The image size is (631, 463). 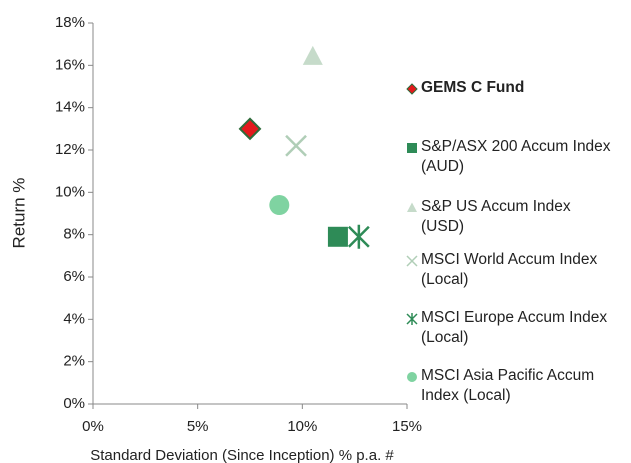 I want to click on y-tick-label: 14%, so click(x=70, y=107).